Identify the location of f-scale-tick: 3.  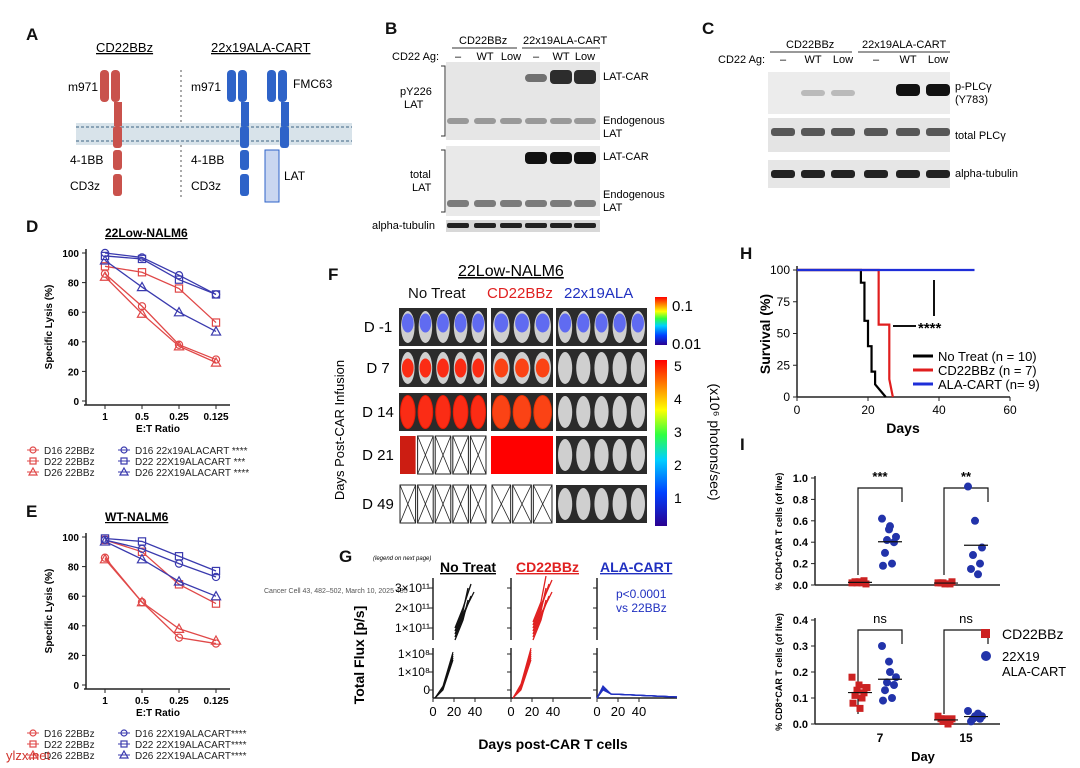
(678, 432).